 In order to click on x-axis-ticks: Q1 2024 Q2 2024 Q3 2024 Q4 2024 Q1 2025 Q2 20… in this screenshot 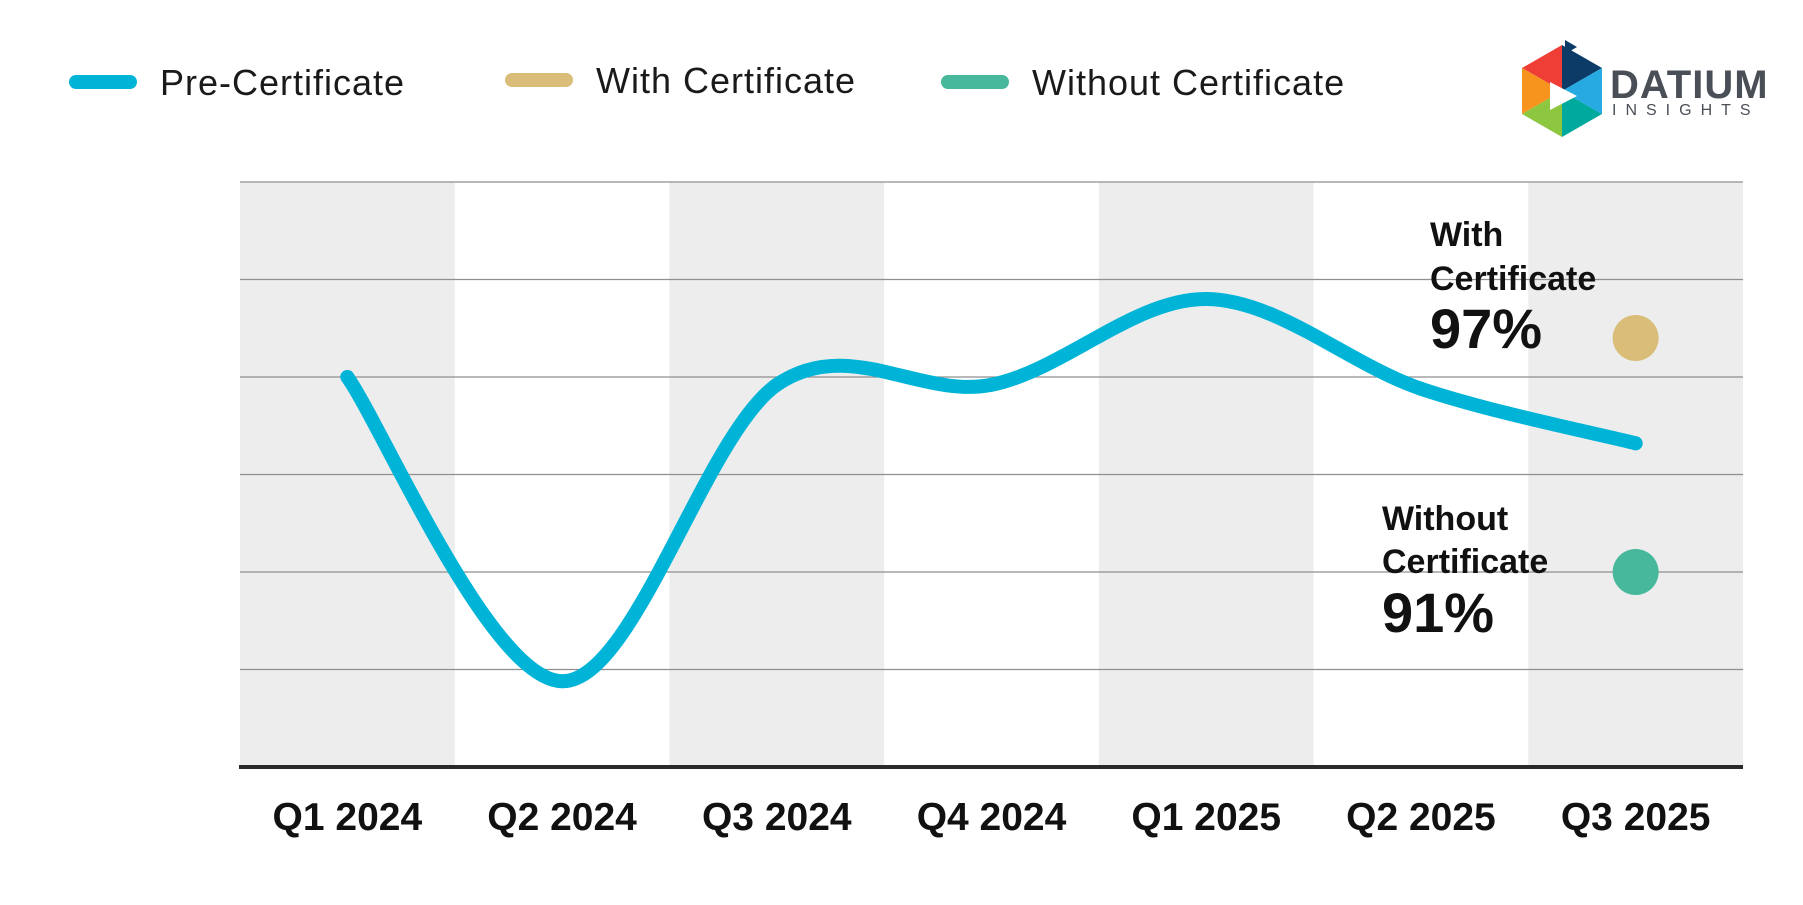, I will do `click(992, 817)`.